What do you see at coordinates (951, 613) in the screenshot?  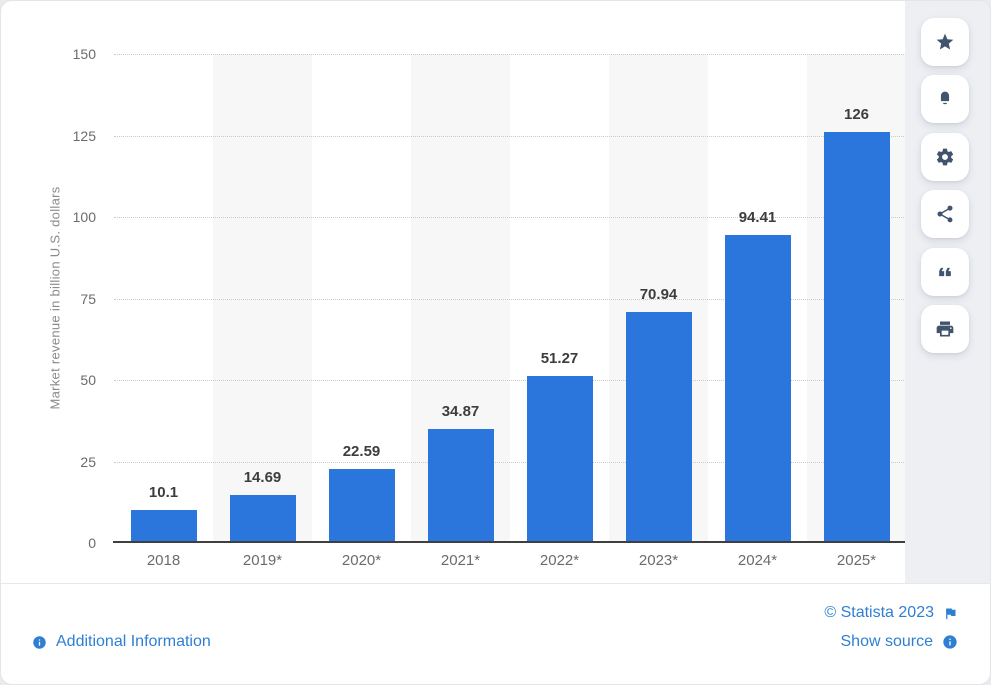 I see `flag-icon` at bounding box center [951, 613].